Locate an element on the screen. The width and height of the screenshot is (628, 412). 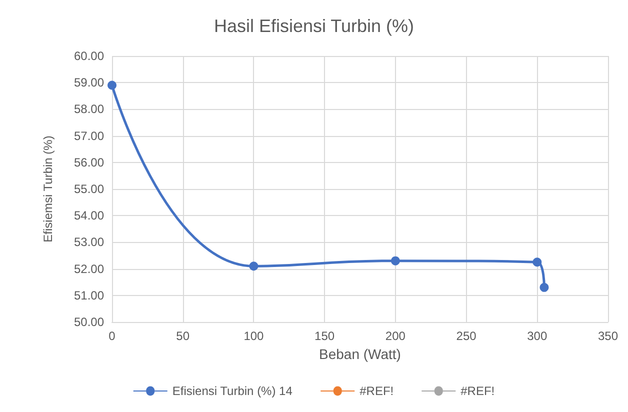
x-tick-label: 50 is located at coordinates (183, 336).